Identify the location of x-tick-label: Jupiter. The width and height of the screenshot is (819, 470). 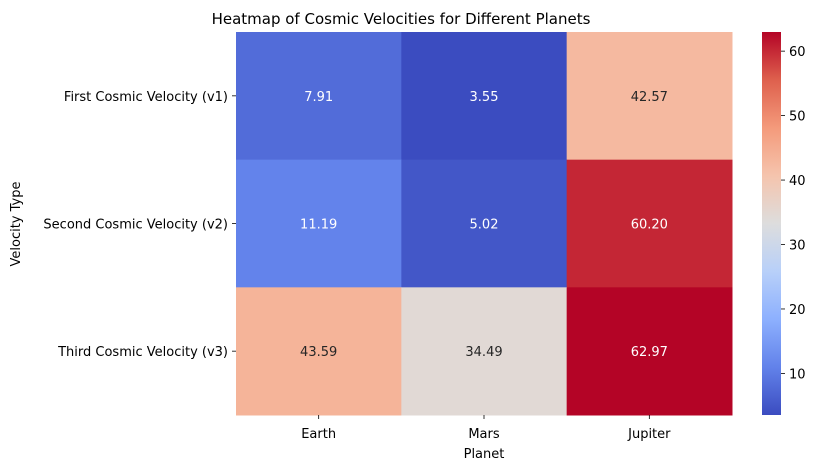
(649, 434).